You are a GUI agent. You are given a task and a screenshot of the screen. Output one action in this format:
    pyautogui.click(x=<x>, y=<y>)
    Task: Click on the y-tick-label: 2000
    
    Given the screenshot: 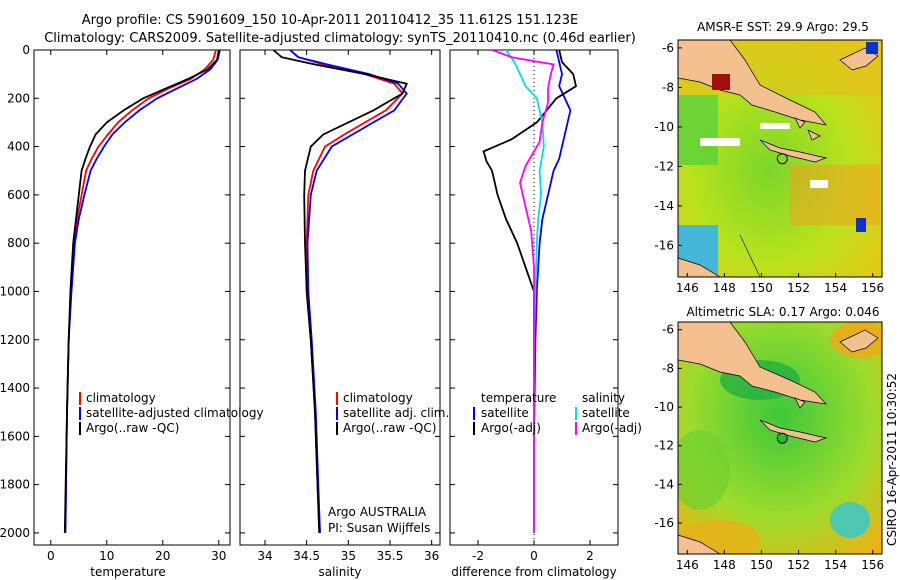 What is the action you would take?
    pyautogui.click(x=15, y=533)
    